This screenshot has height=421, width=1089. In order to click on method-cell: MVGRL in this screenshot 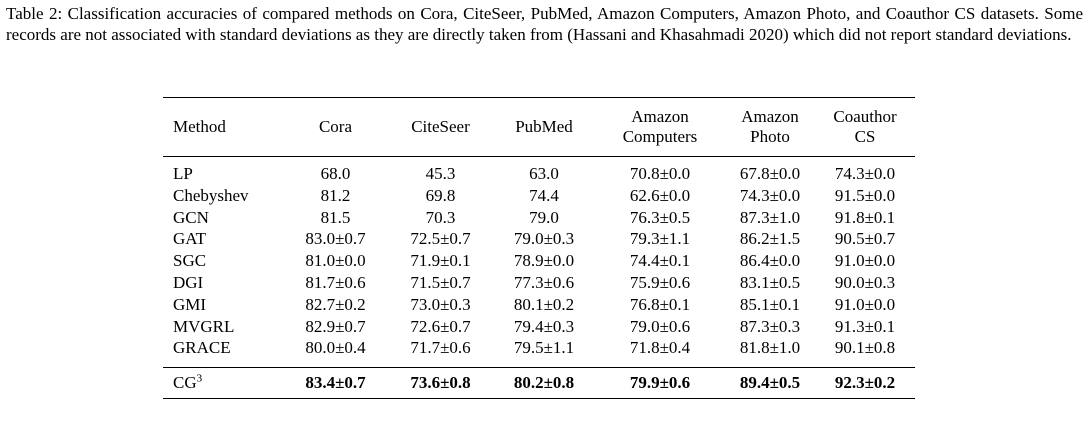, I will do `click(204, 326)`.